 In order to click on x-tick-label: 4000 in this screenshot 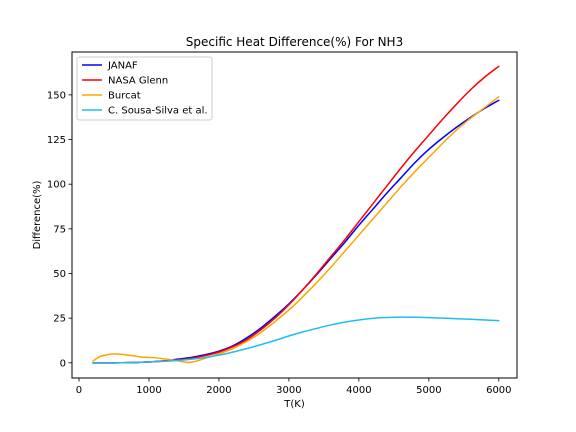, I will do `click(358, 390)`.